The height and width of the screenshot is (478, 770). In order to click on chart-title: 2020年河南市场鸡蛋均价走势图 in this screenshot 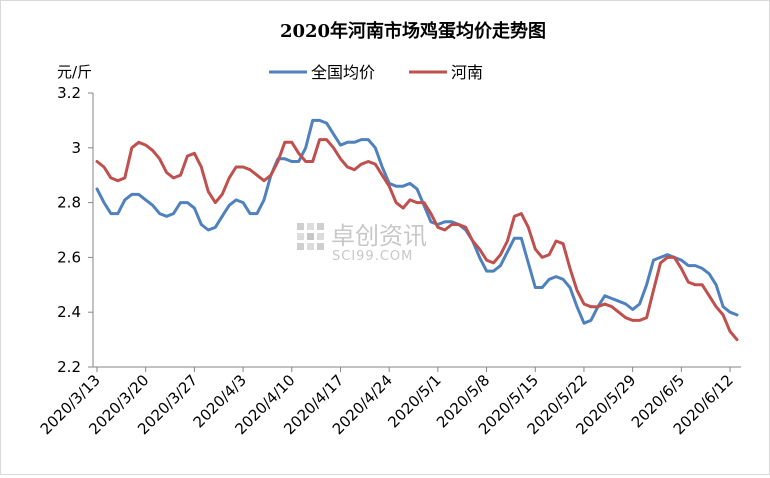, I will do `click(413, 31)`.